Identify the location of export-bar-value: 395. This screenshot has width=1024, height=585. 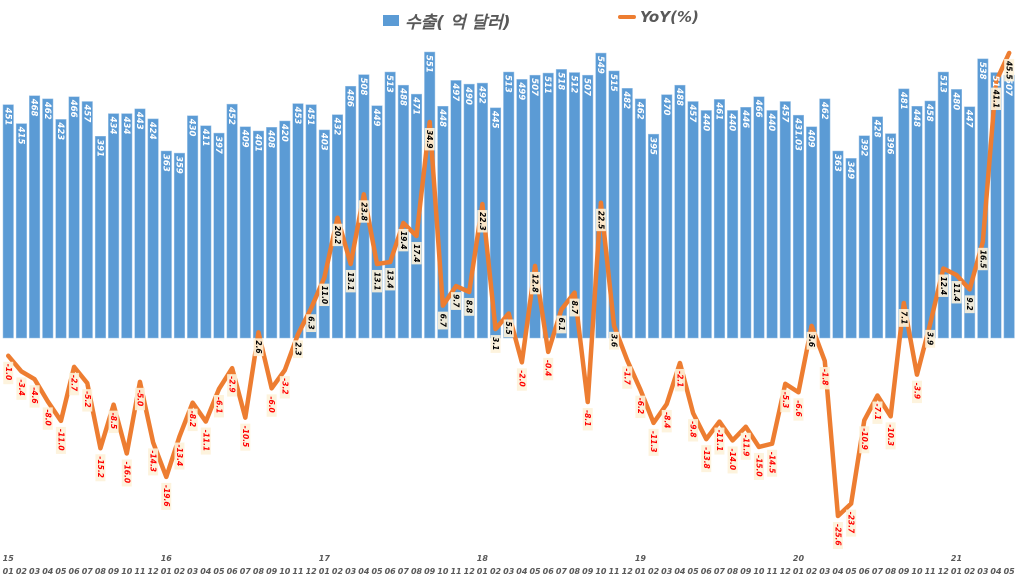
(653, 146).